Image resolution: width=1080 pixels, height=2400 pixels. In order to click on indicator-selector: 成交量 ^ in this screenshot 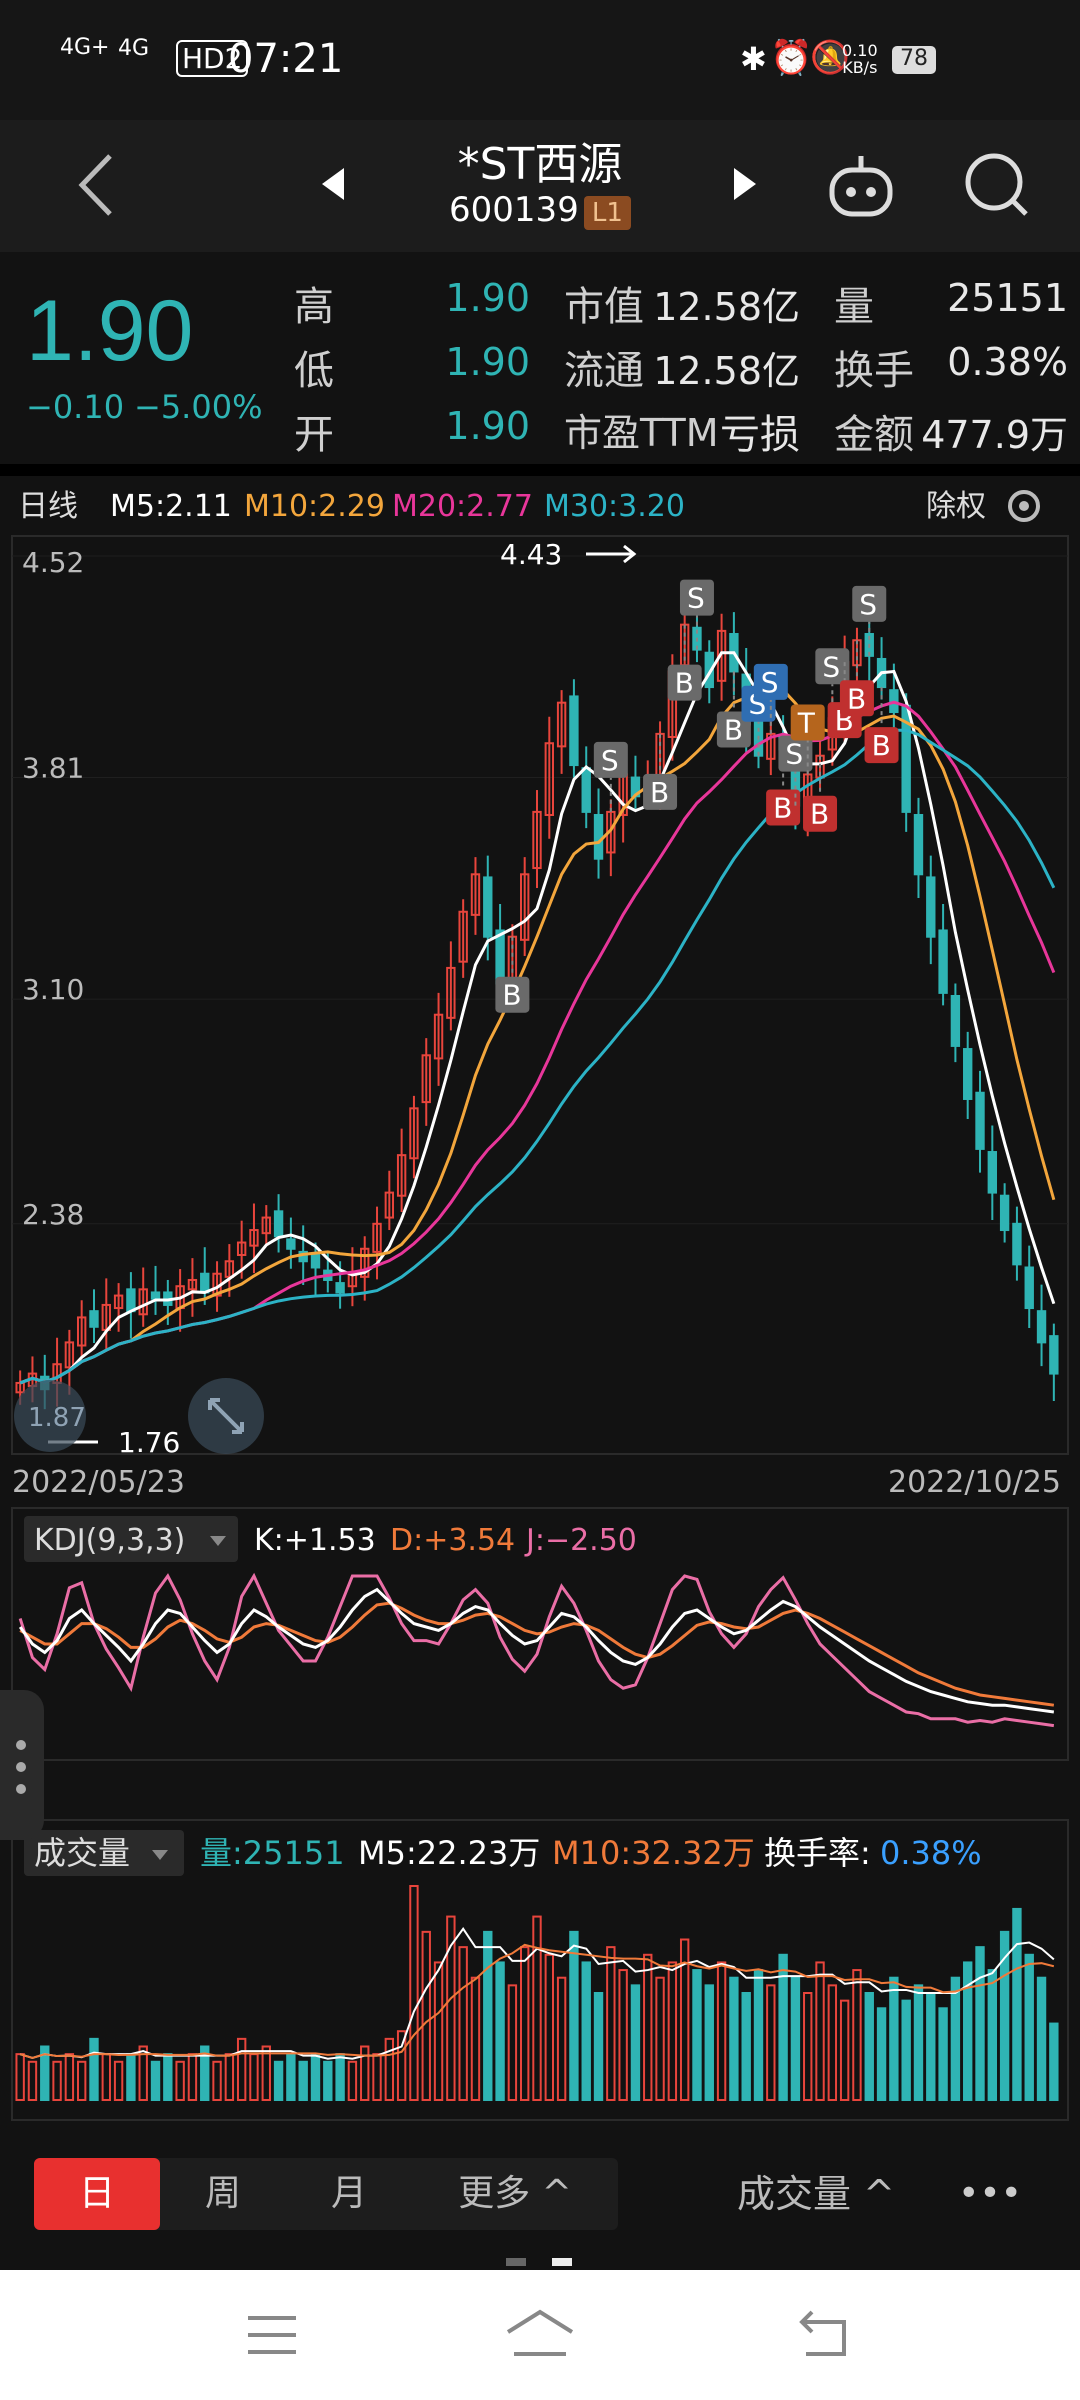, I will do `click(816, 2194)`.